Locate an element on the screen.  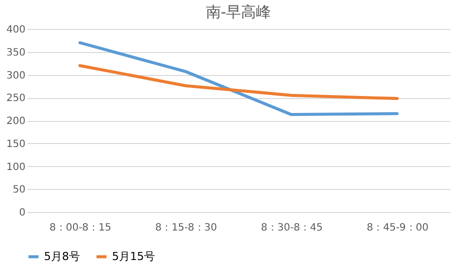
y-tick-label: 350 is located at coordinates (16, 52).